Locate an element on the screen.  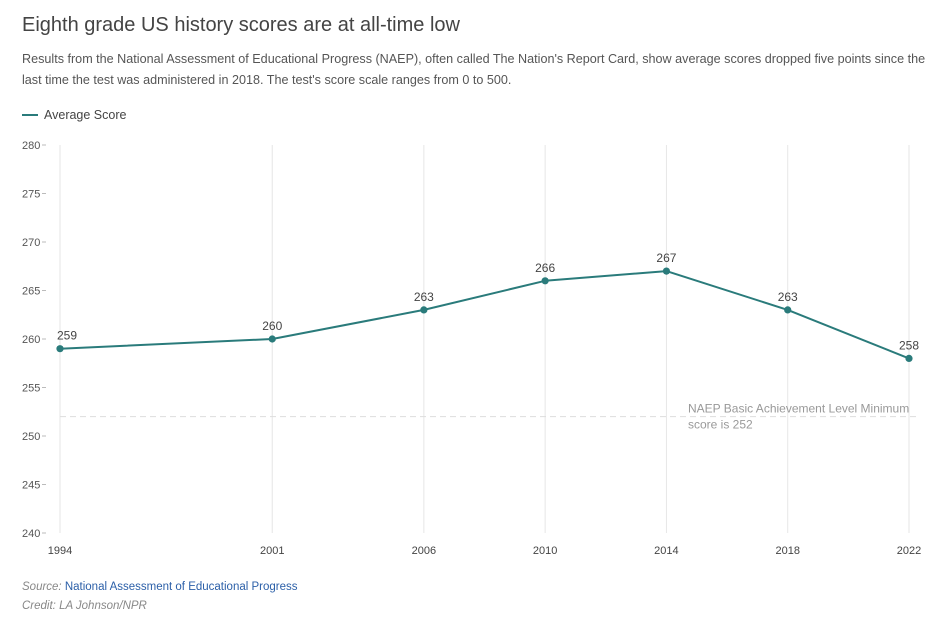
legend-swatch is located at coordinates (30, 115).